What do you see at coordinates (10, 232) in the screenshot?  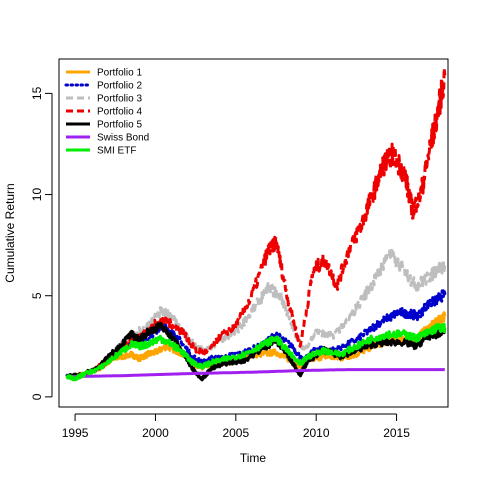 I see `y-axis-title: Cumulative Return` at bounding box center [10, 232].